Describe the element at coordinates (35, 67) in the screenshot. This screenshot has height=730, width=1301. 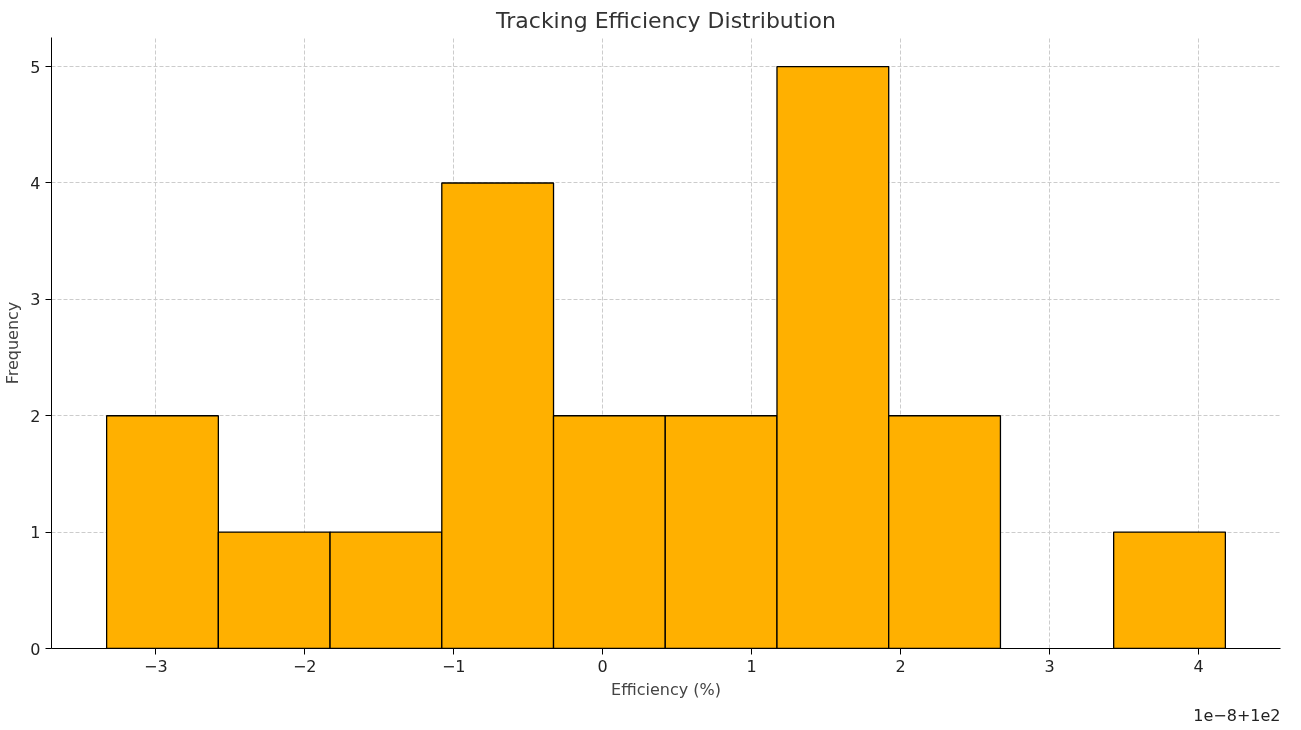
I see `y-tick-label: 5` at that location.